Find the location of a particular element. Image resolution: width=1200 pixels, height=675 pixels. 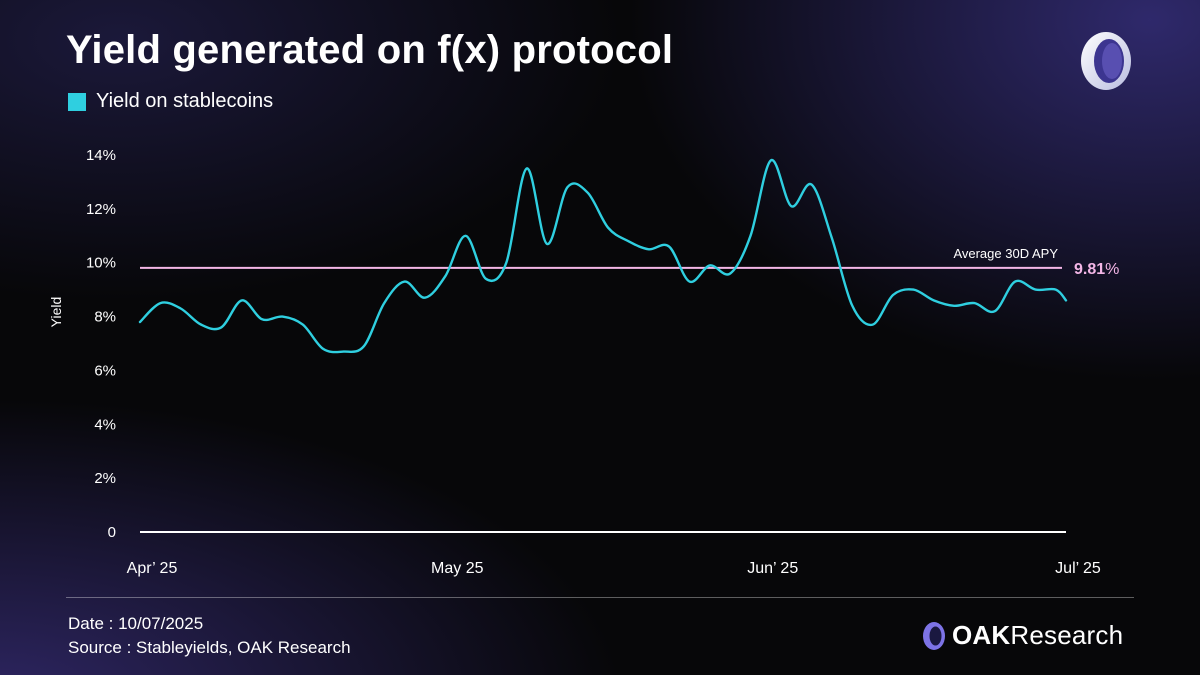

average-apy-value: 9.81% is located at coordinates (1096, 269).